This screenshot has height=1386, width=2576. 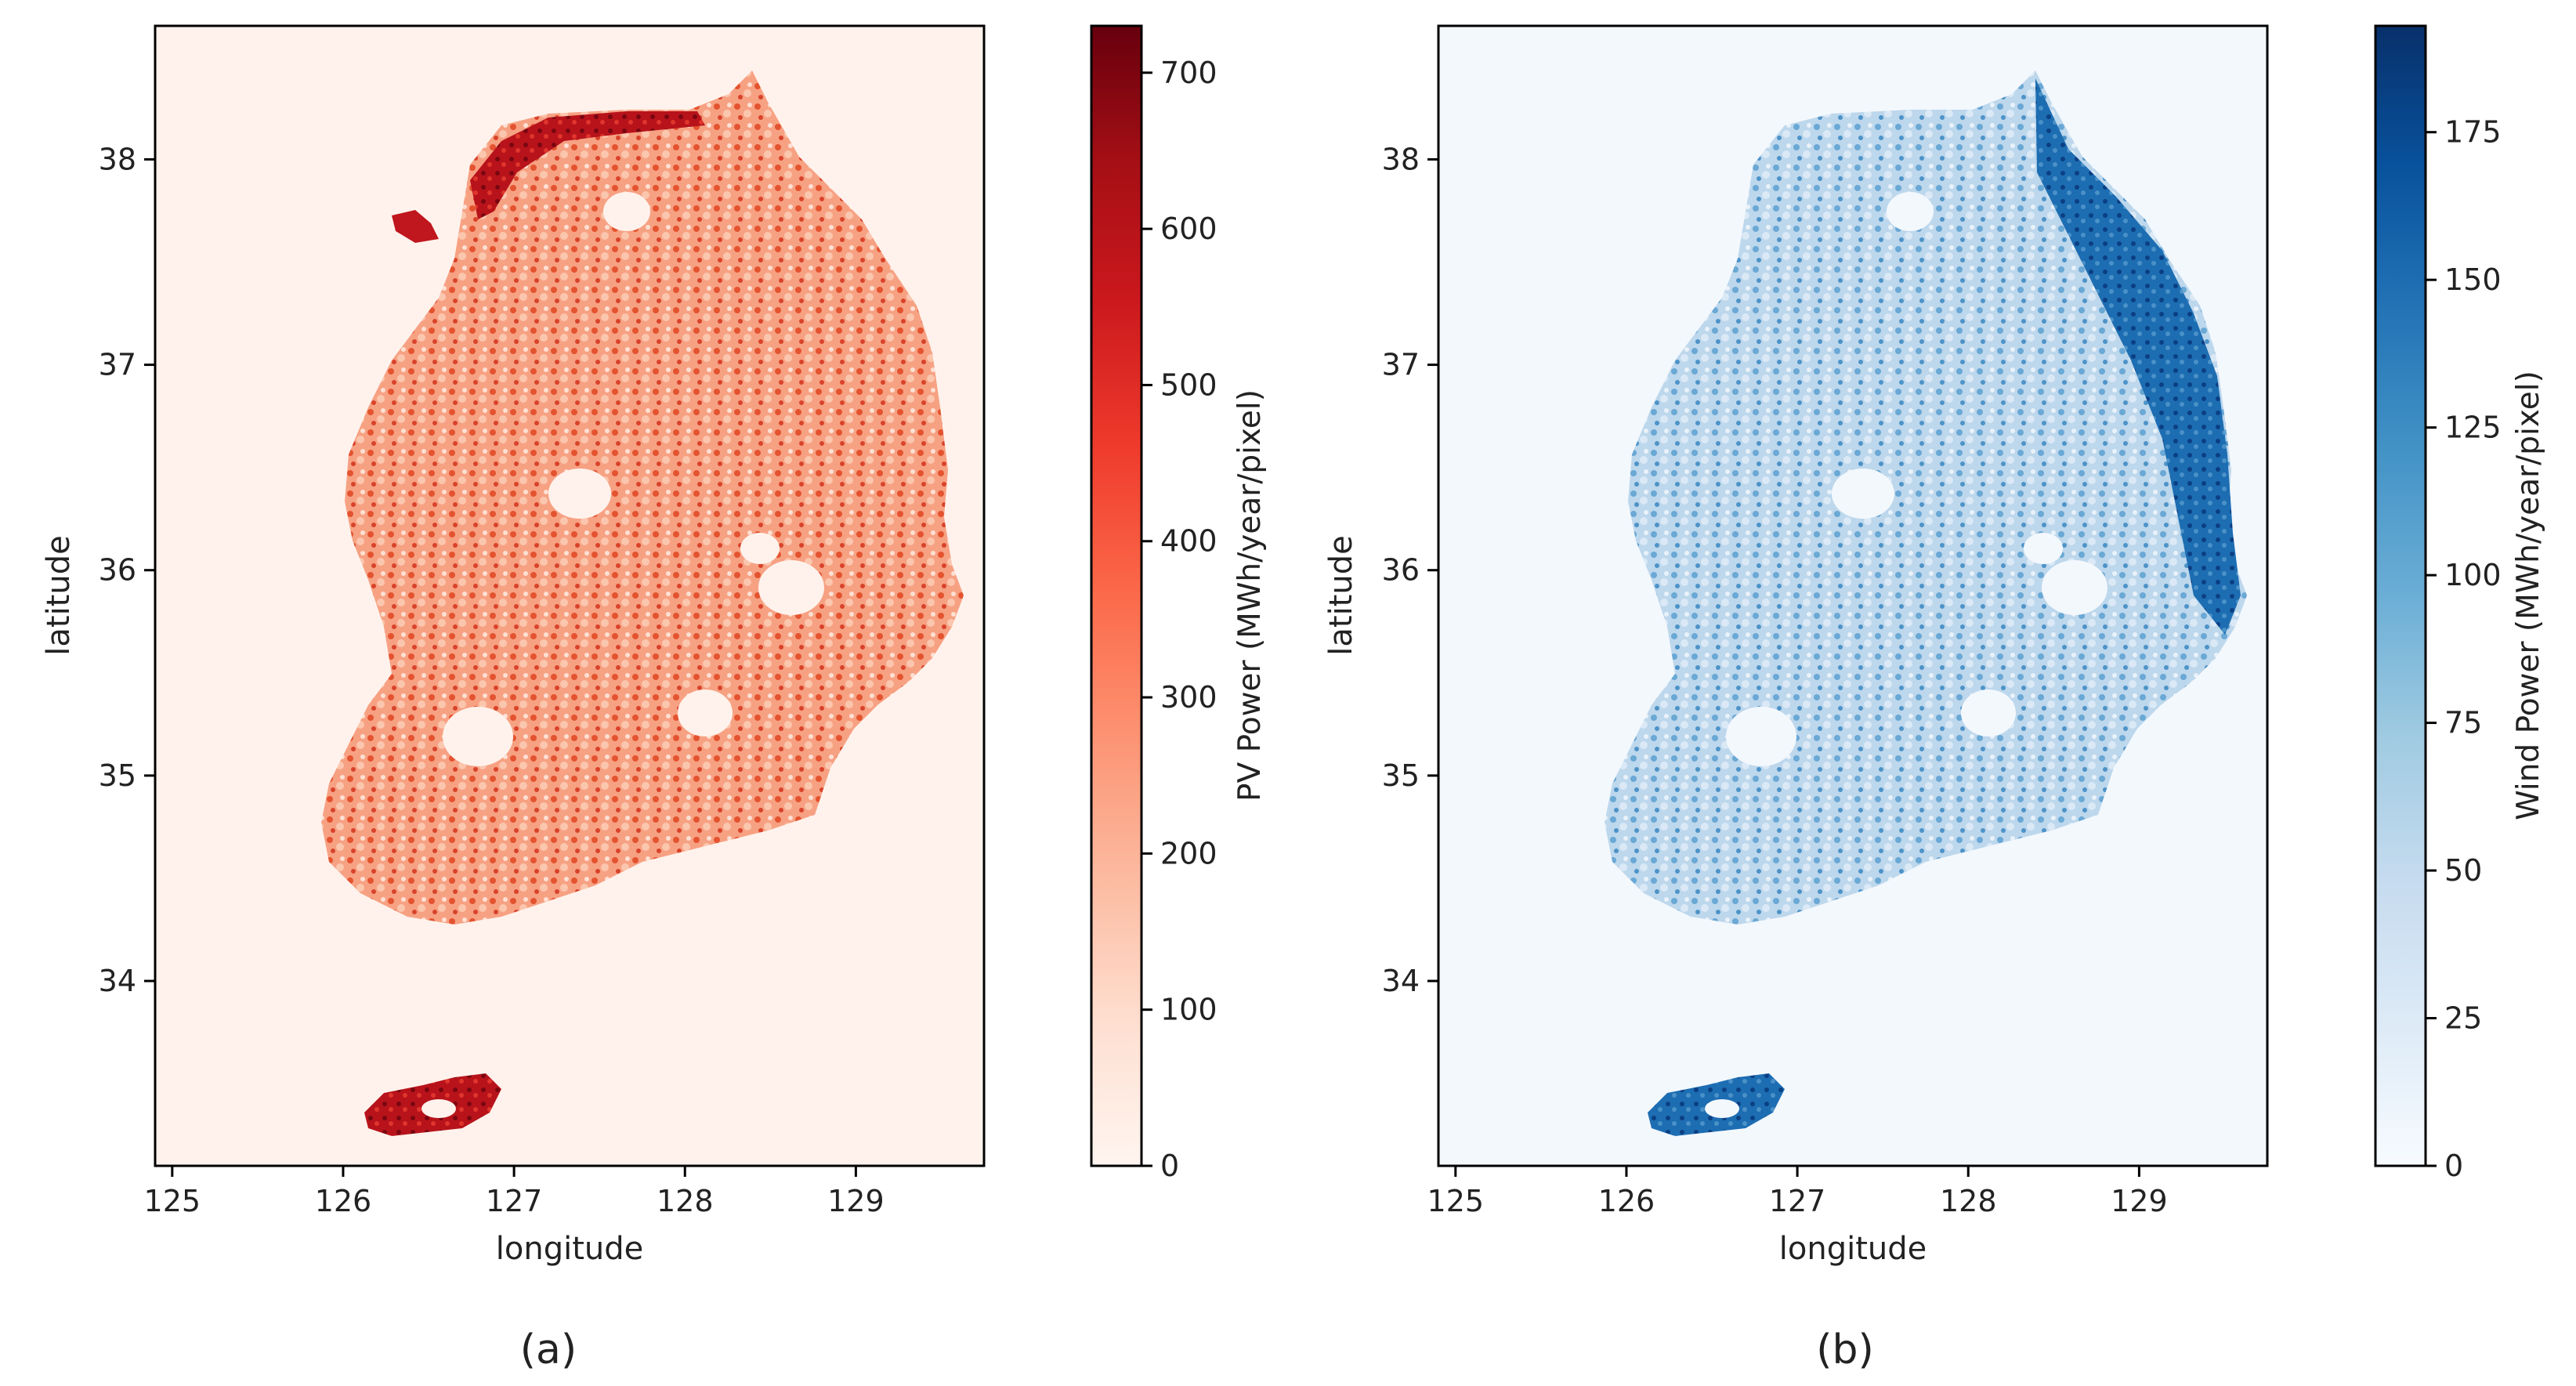 I want to click on y-axis-b: 34 35 36 37 38, so click(x=1410, y=570).